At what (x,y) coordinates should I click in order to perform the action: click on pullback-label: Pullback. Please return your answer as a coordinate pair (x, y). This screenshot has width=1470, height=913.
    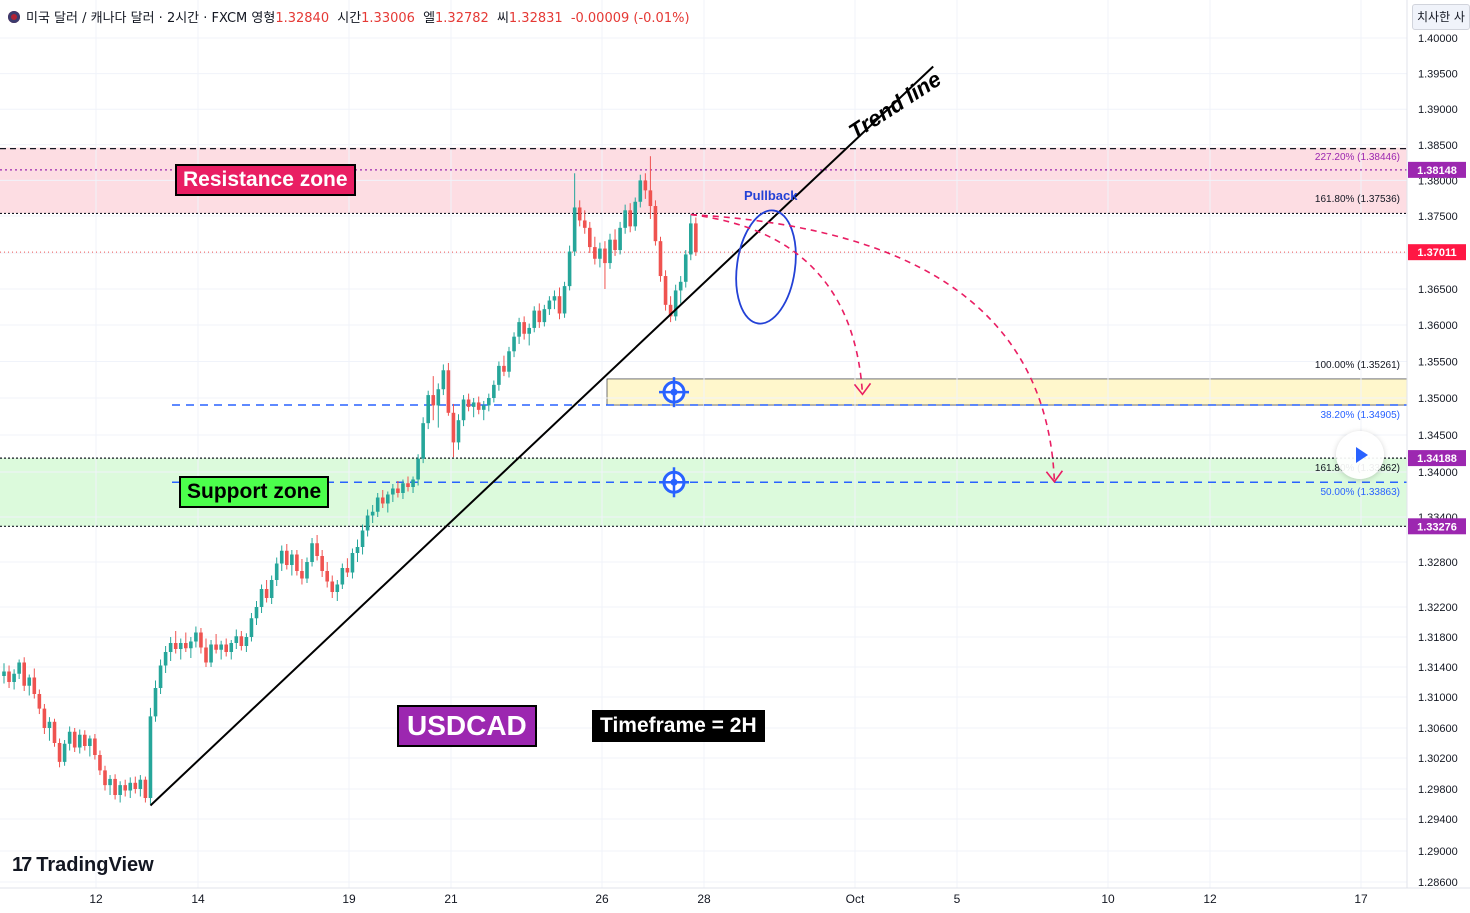
    Looking at the image, I should click on (771, 195).